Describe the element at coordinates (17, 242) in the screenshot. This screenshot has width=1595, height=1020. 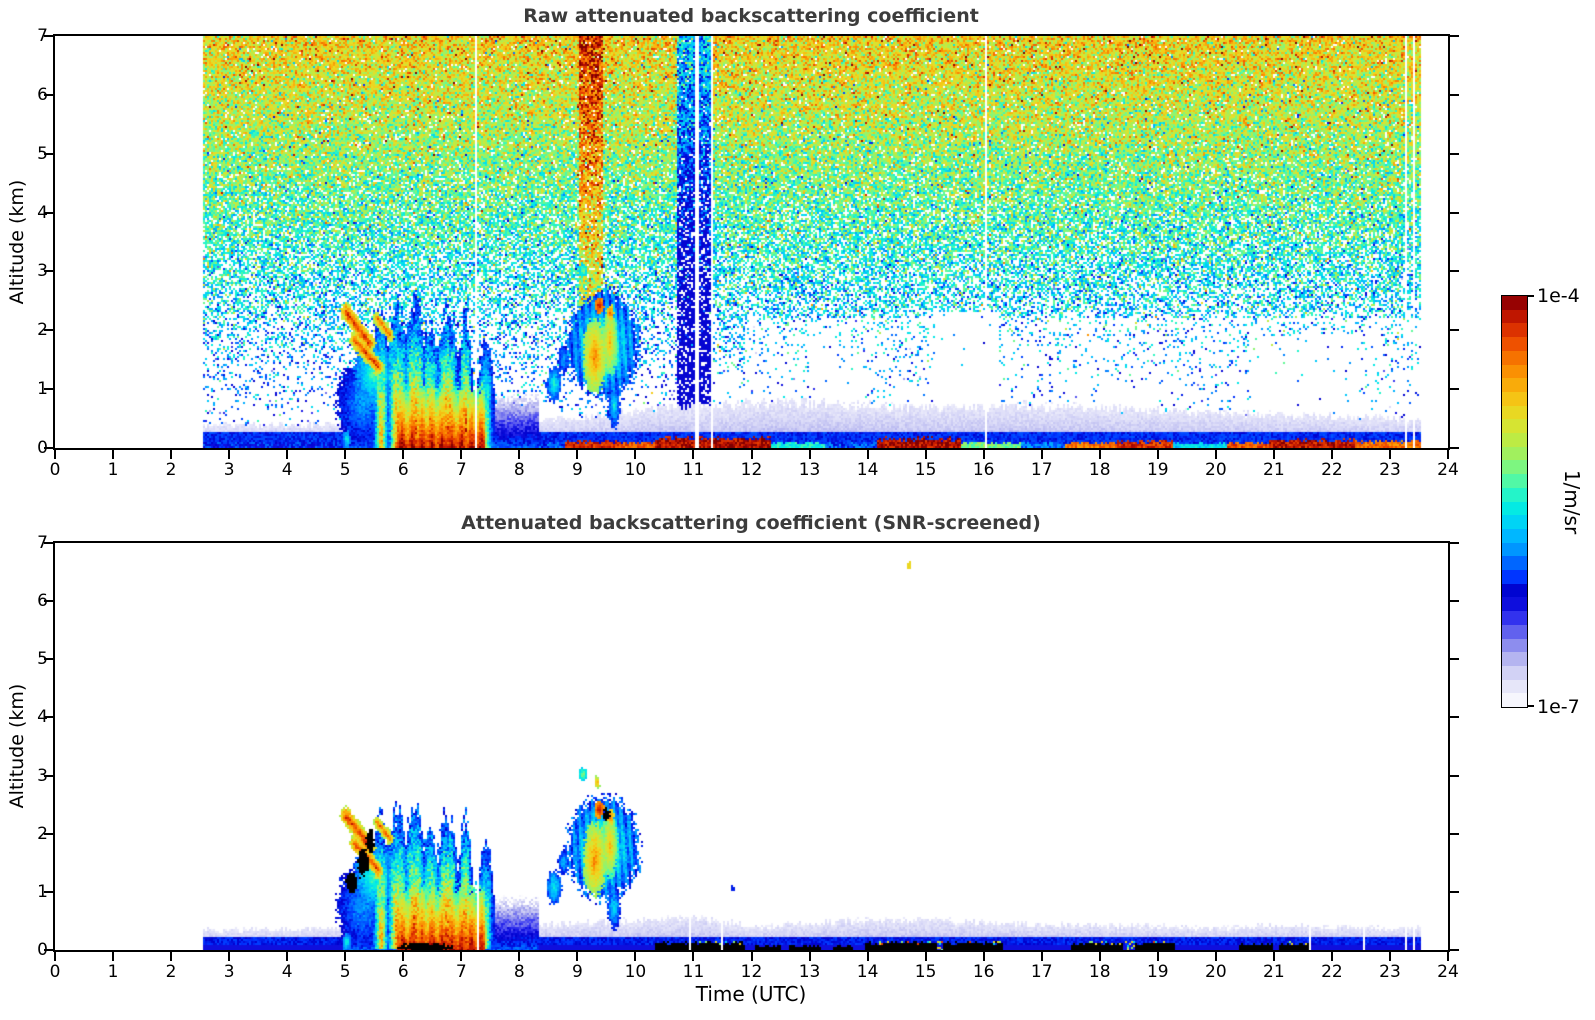
I see `top-y-axis-label: Altitude (km)` at that location.